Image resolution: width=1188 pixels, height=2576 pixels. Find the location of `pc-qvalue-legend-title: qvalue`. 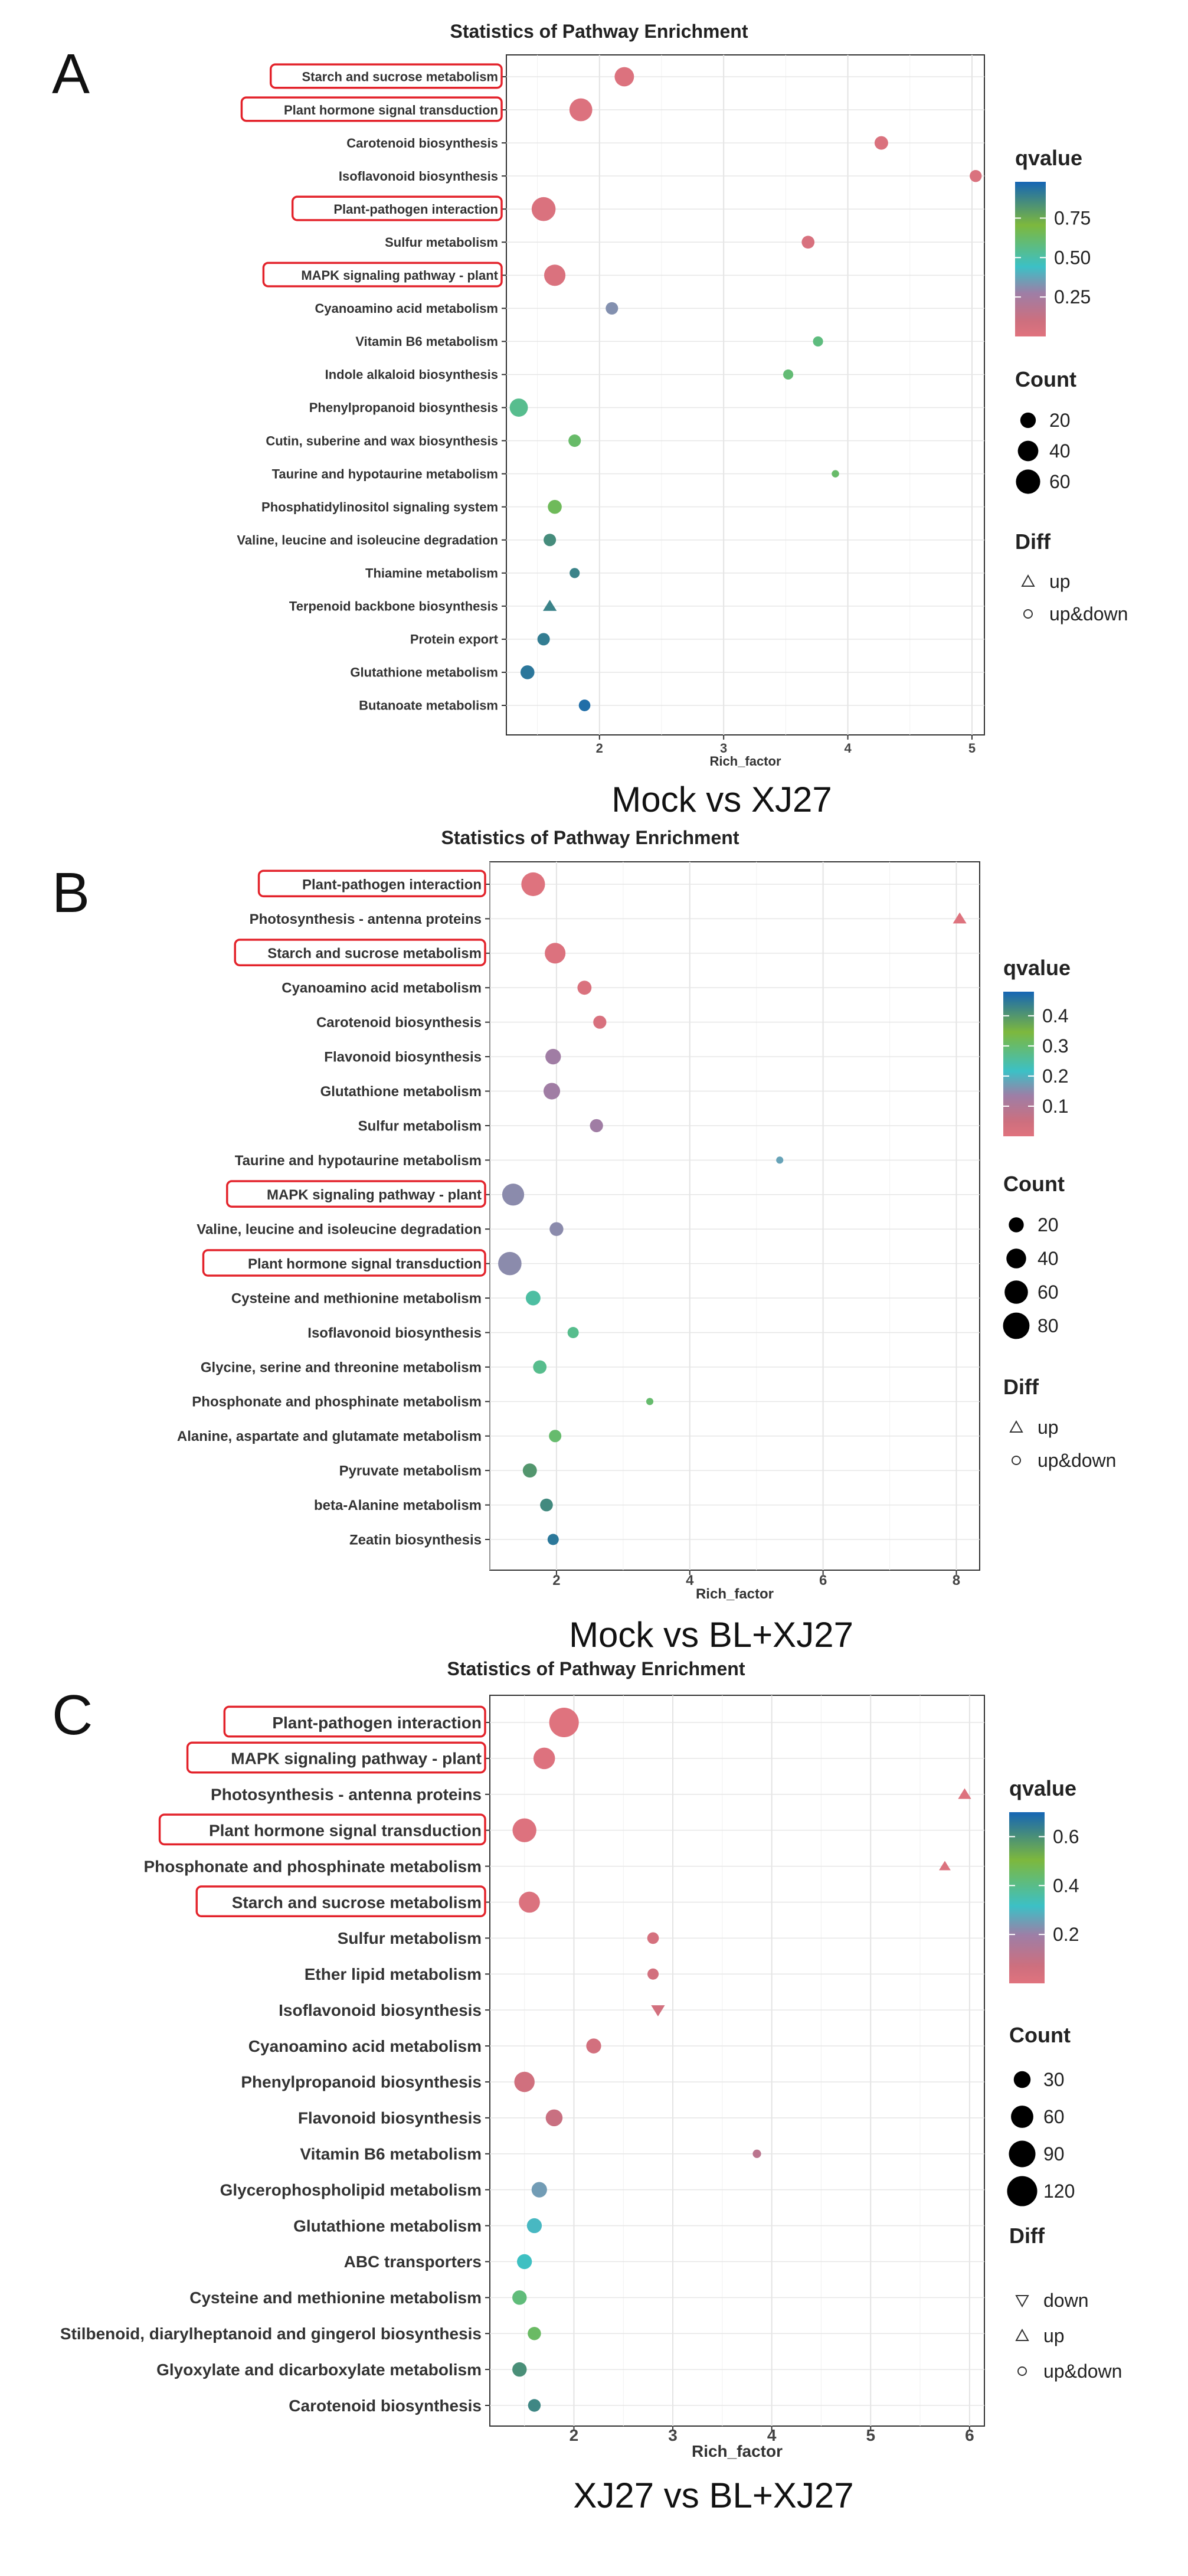

pc-qvalue-legend-title: qvalue is located at coordinates (1042, 1788).